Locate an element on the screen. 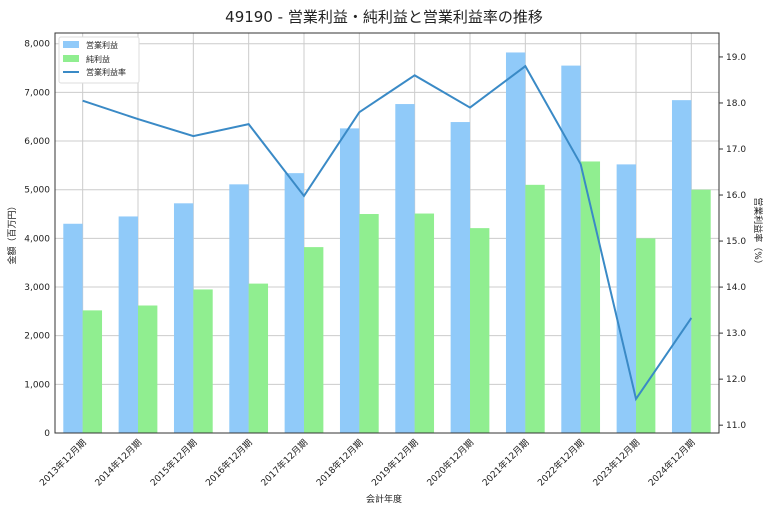 Image resolution: width=768 pixels, height=516 pixels. x-tick-label: 2013年12月期 is located at coordinates (63, 463).